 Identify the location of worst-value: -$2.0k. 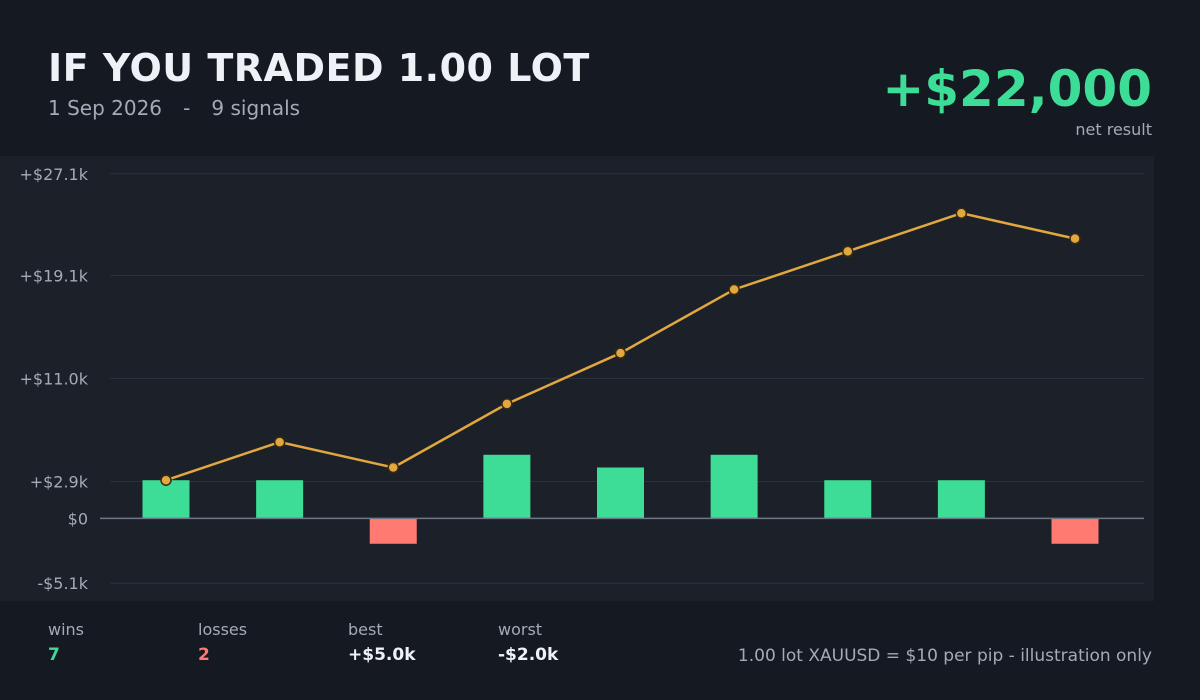
(528, 655).